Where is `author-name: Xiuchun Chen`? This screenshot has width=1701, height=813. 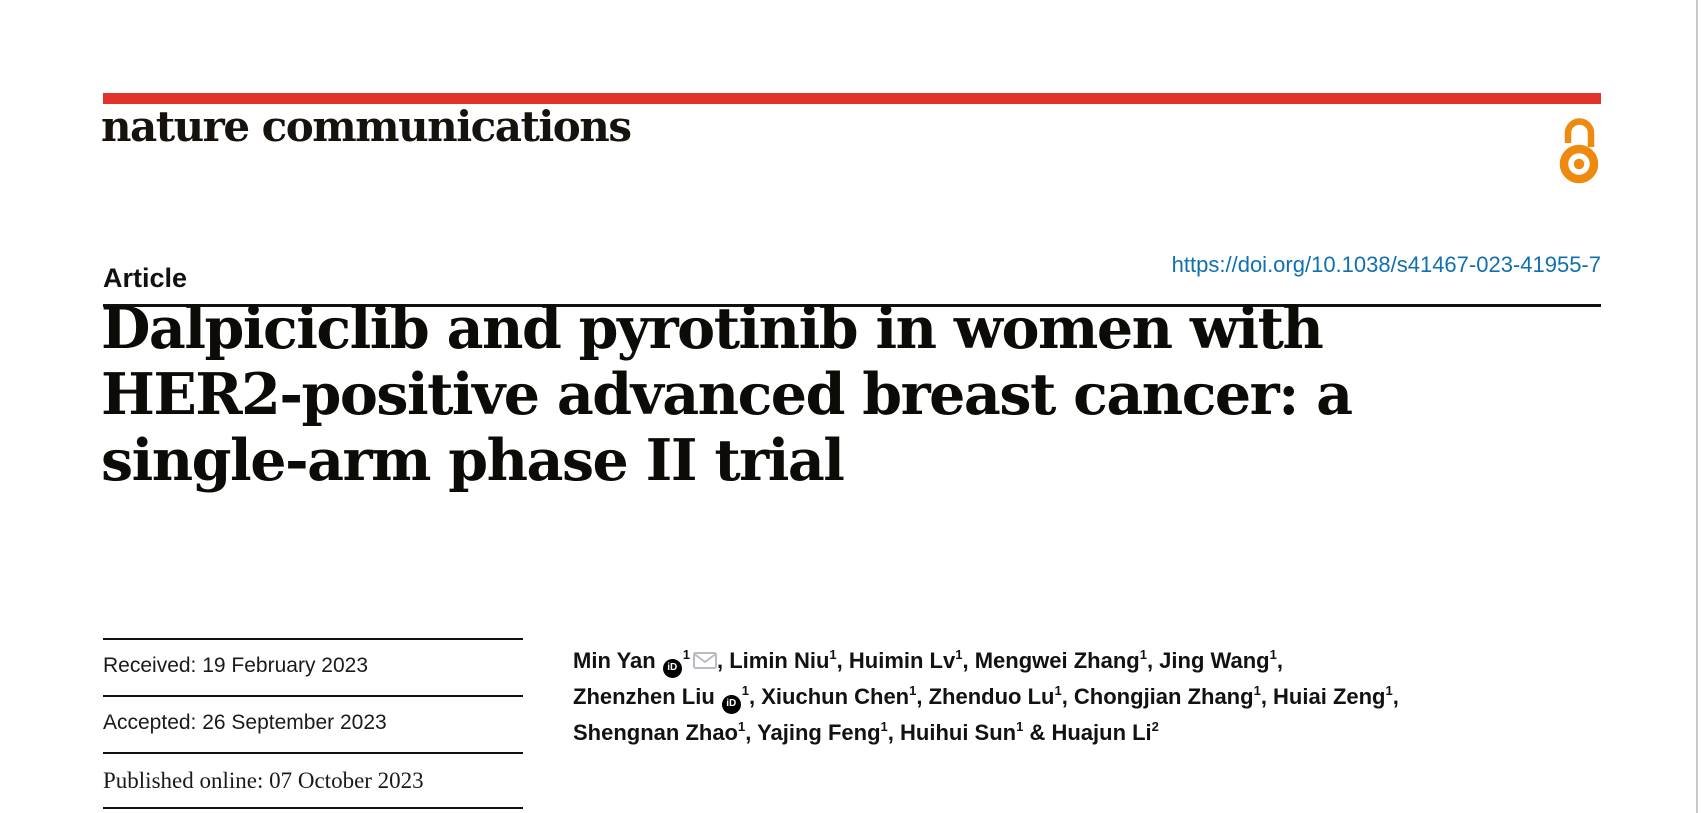 author-name: Xiuchun Chen is located at coordinates (835, 696).